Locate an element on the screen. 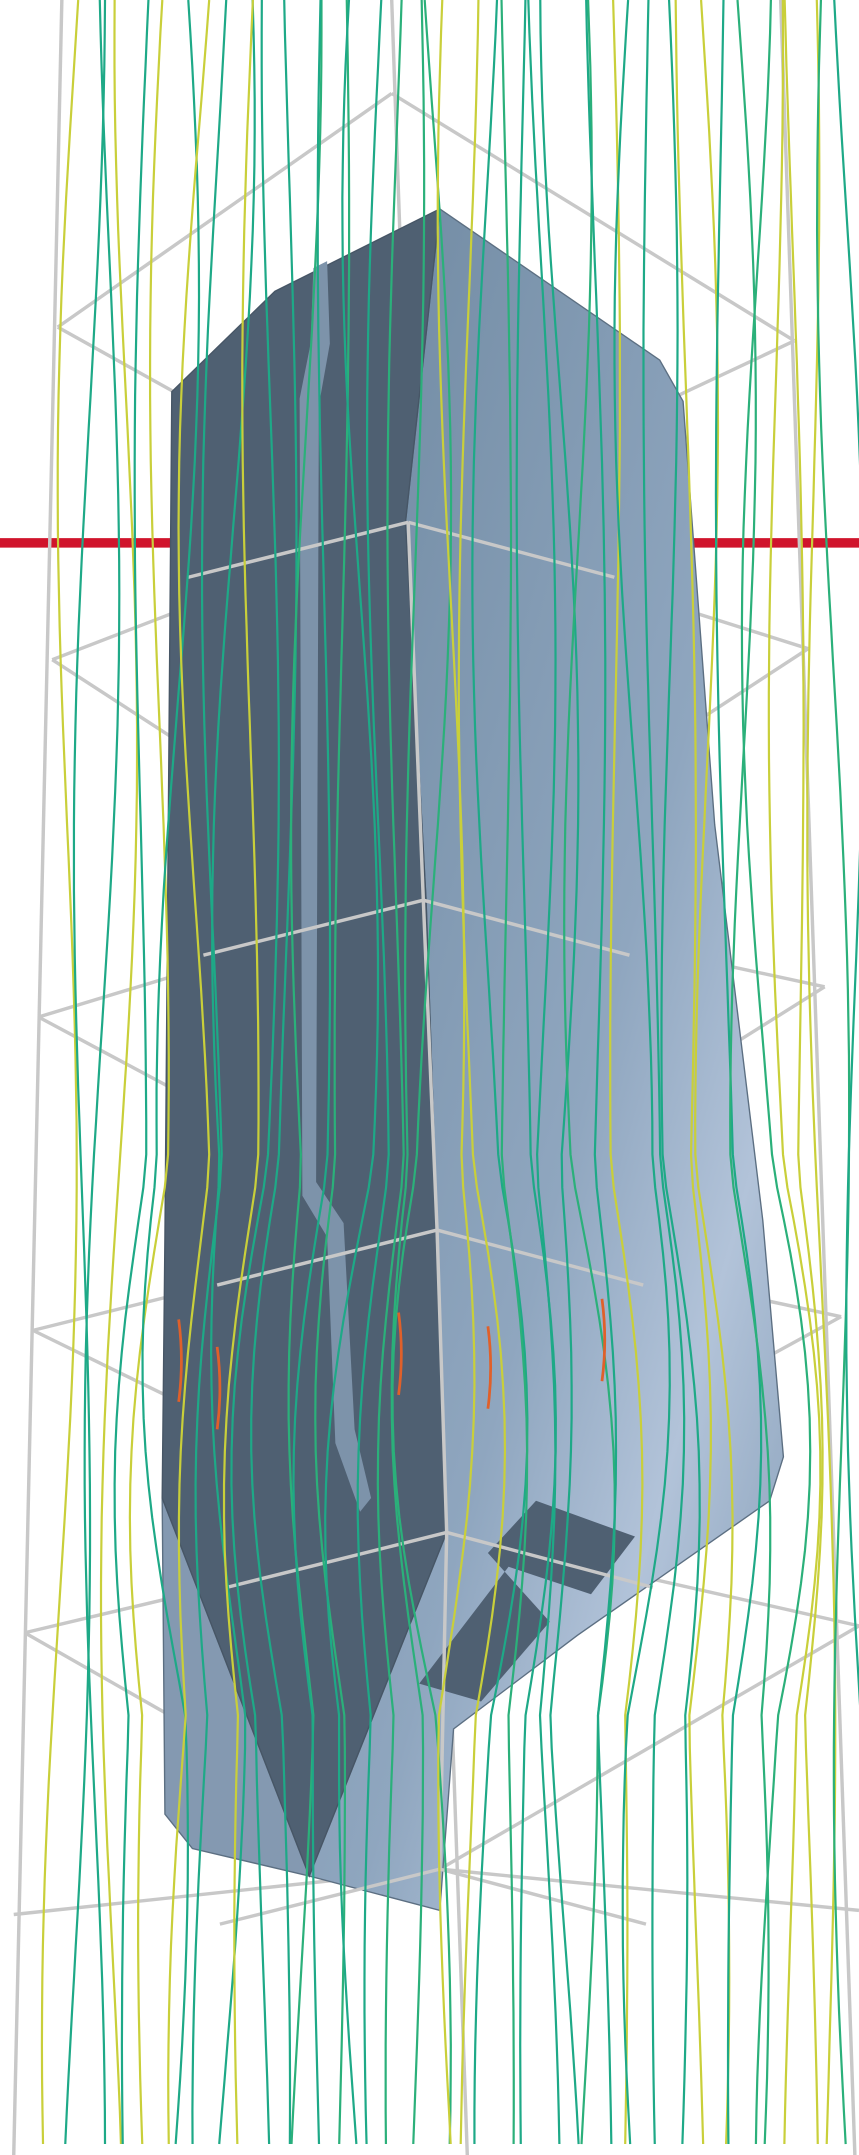  groove is located at coordinates (335, 886).